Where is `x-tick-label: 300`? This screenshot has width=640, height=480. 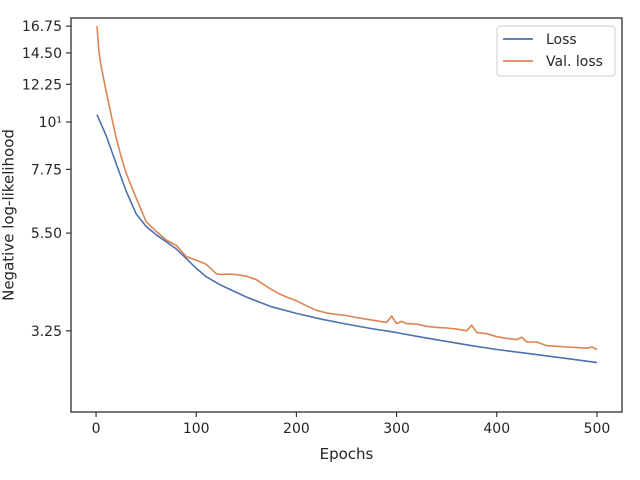 x-tick-label: 300 is located at coordinates (396, 429).